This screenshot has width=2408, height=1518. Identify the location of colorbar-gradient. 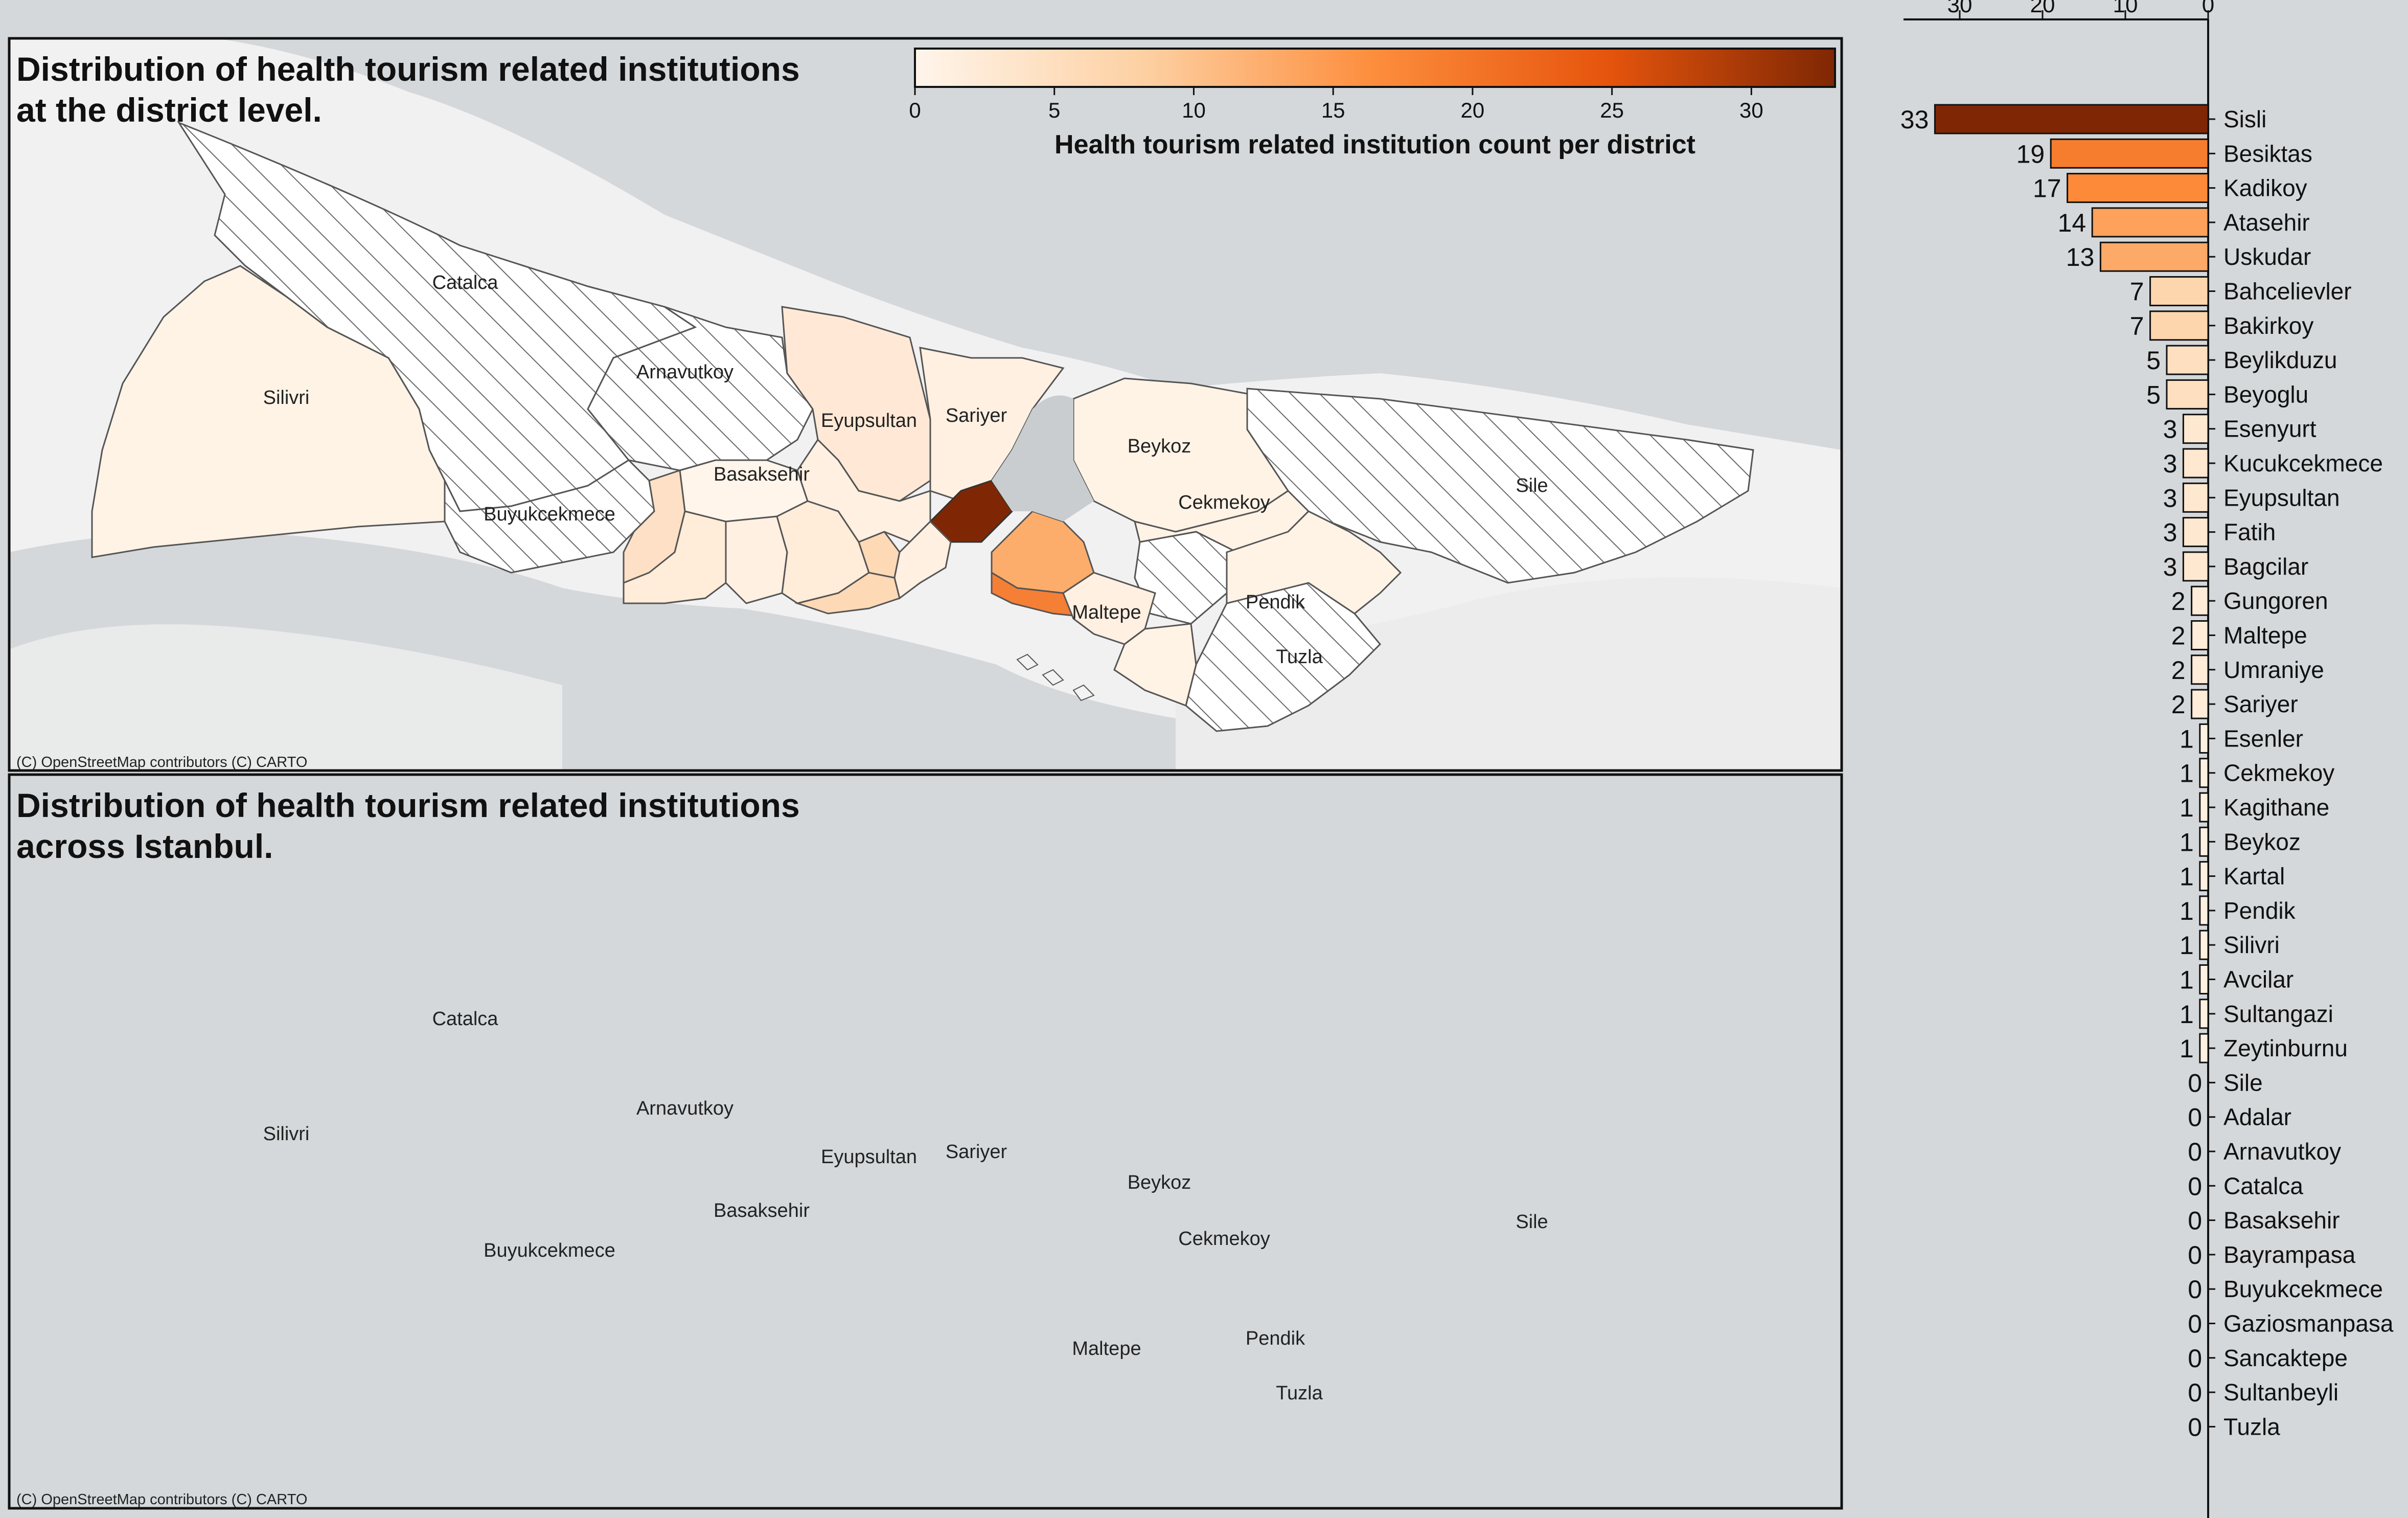
(1375, 68).